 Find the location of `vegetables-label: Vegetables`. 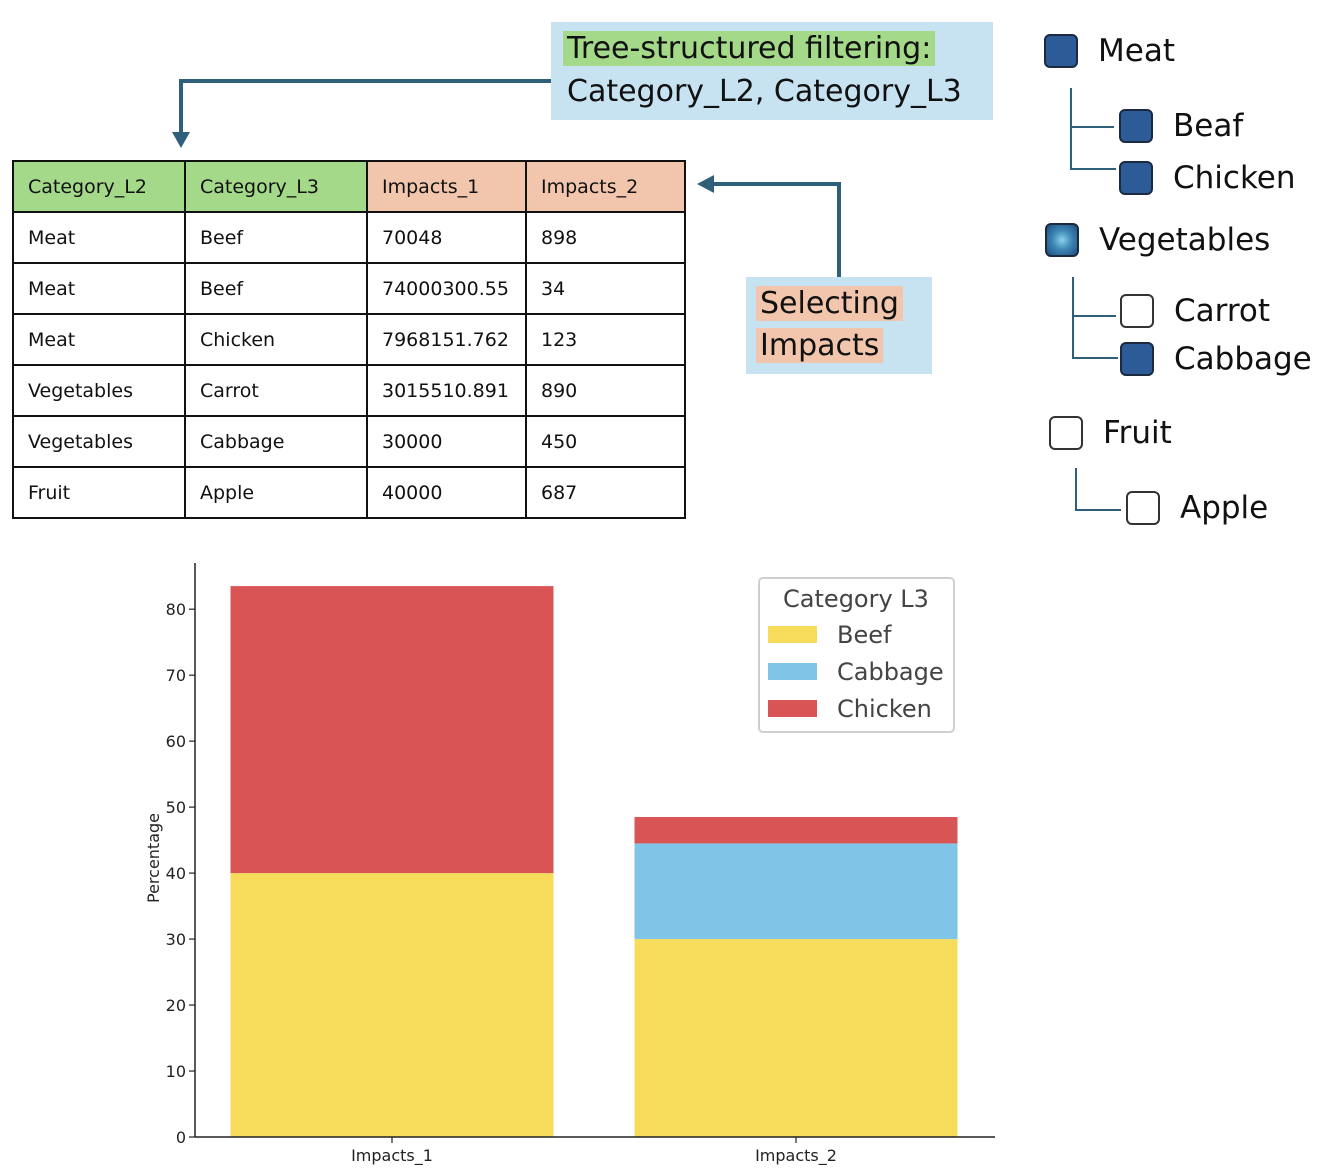

vegetables-label: Vegetables is located at coordinates (1185, 240).